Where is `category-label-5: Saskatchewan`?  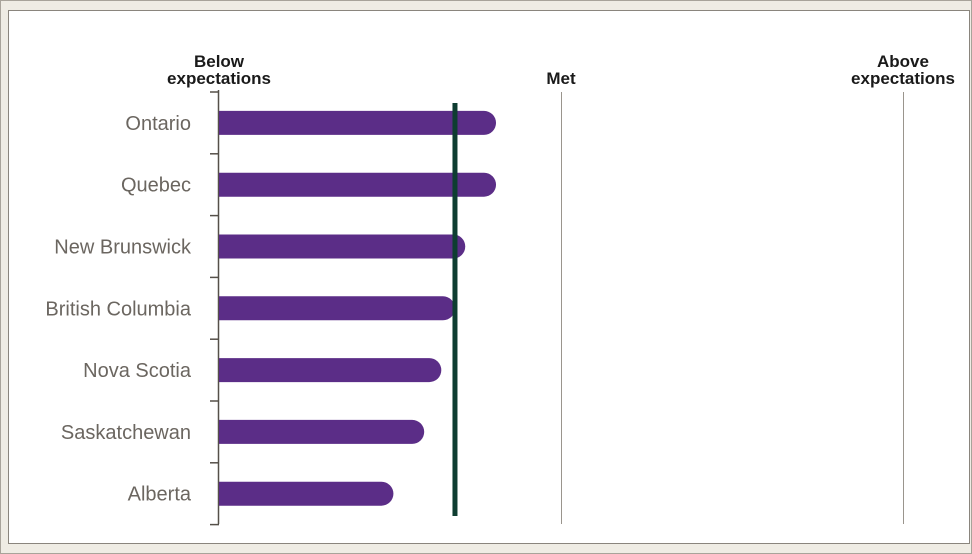 category-label-5: Saskatchewan is located at coordinates (126, 433).